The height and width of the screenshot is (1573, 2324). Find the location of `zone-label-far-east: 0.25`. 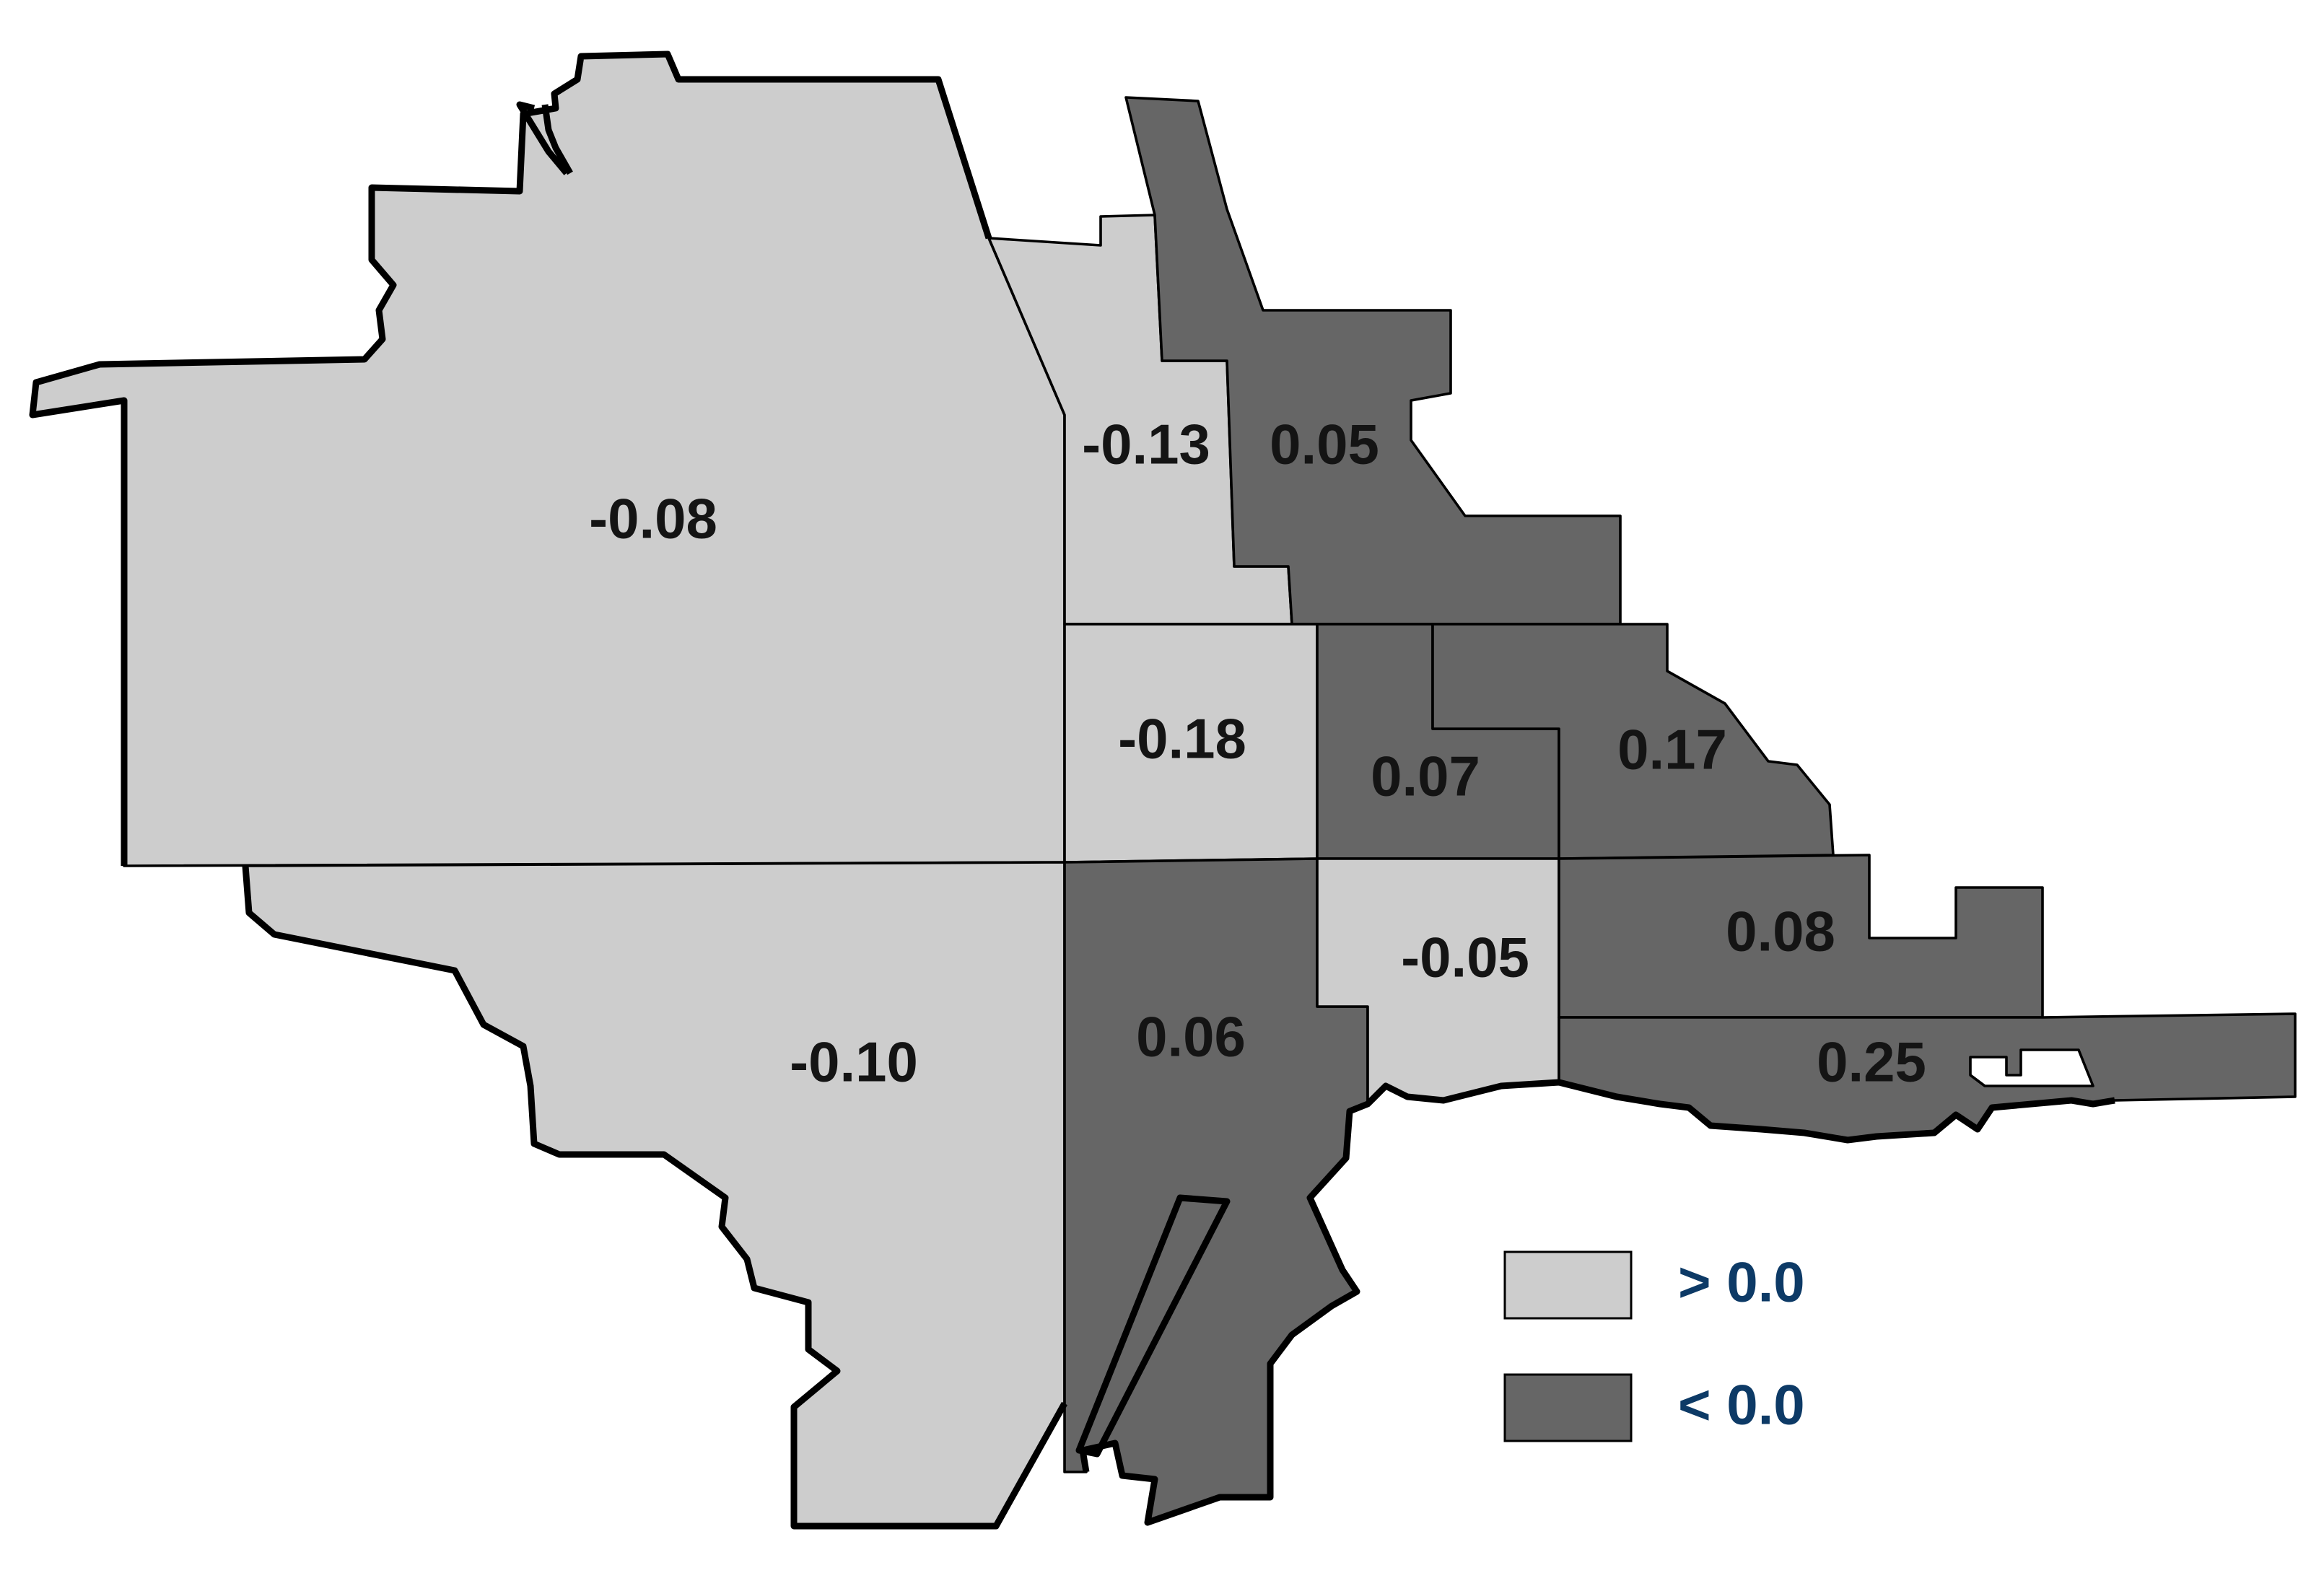

zone-label-far-east: 0.25 is located at coordinates (1871, 1062).